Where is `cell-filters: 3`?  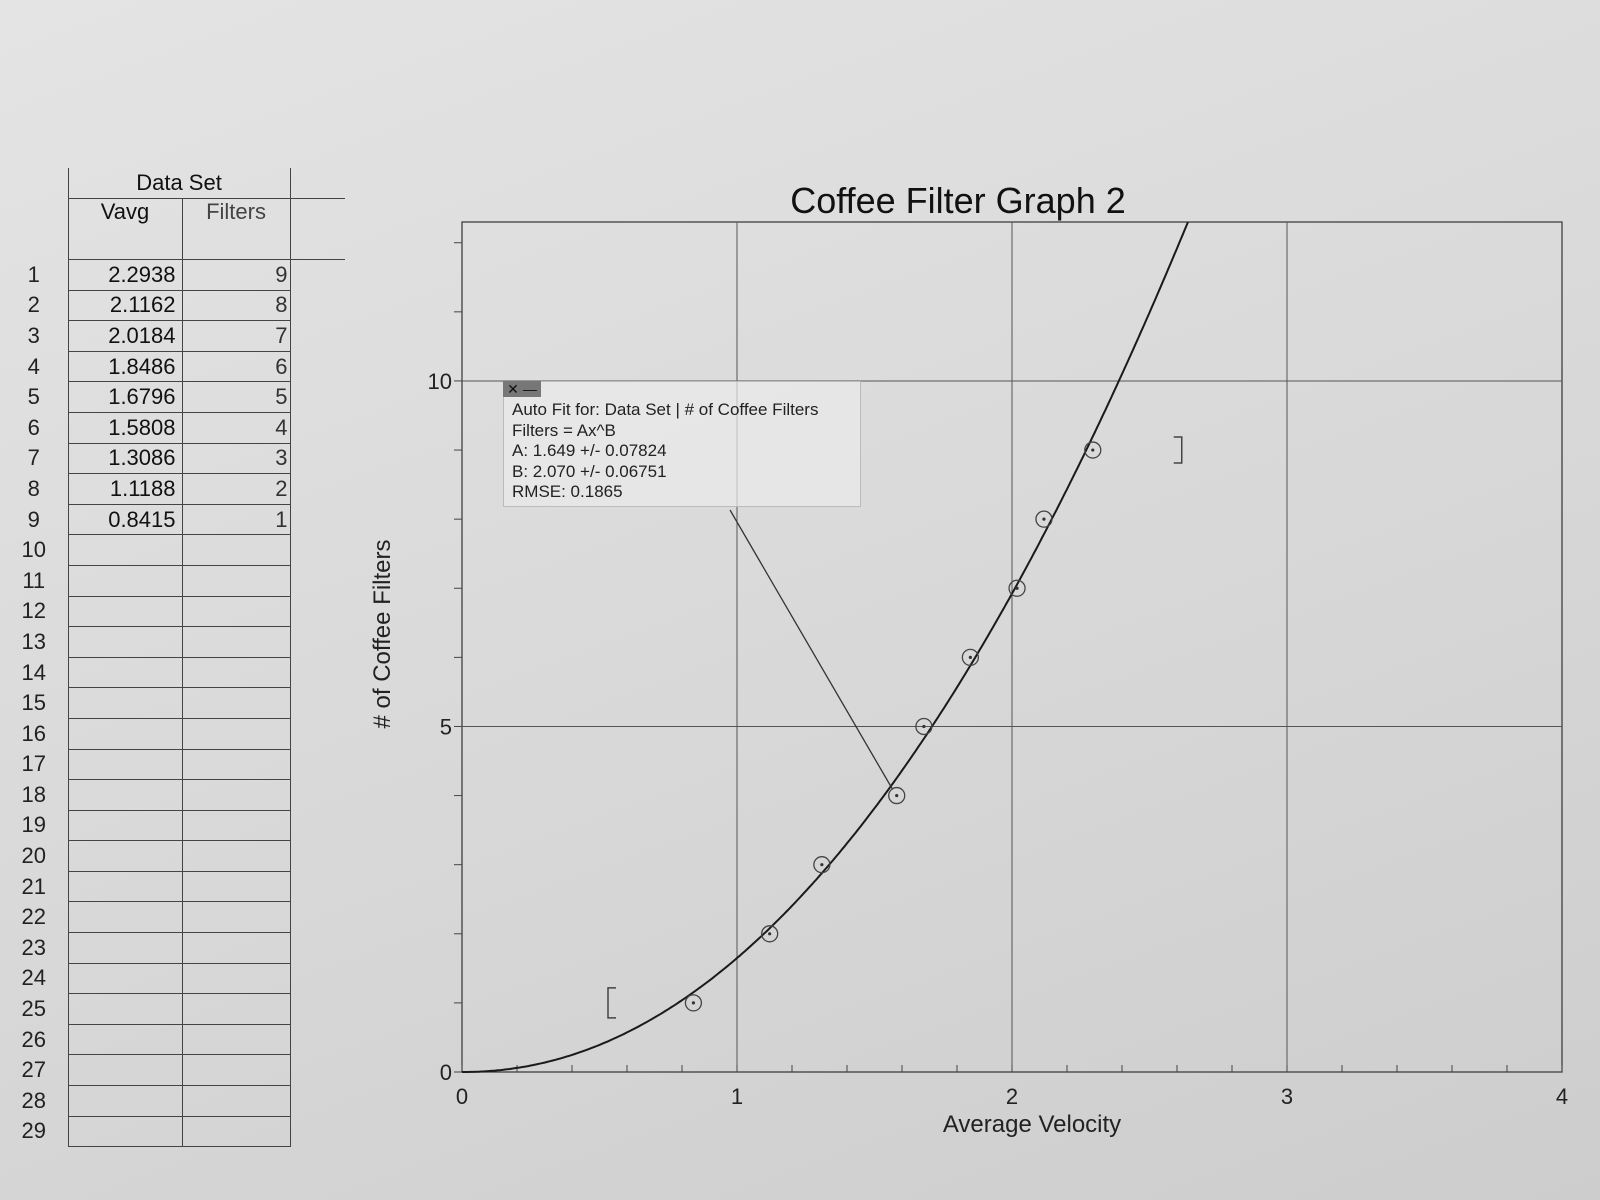
cell-filters: 3 is located at coordinates (236, 459).